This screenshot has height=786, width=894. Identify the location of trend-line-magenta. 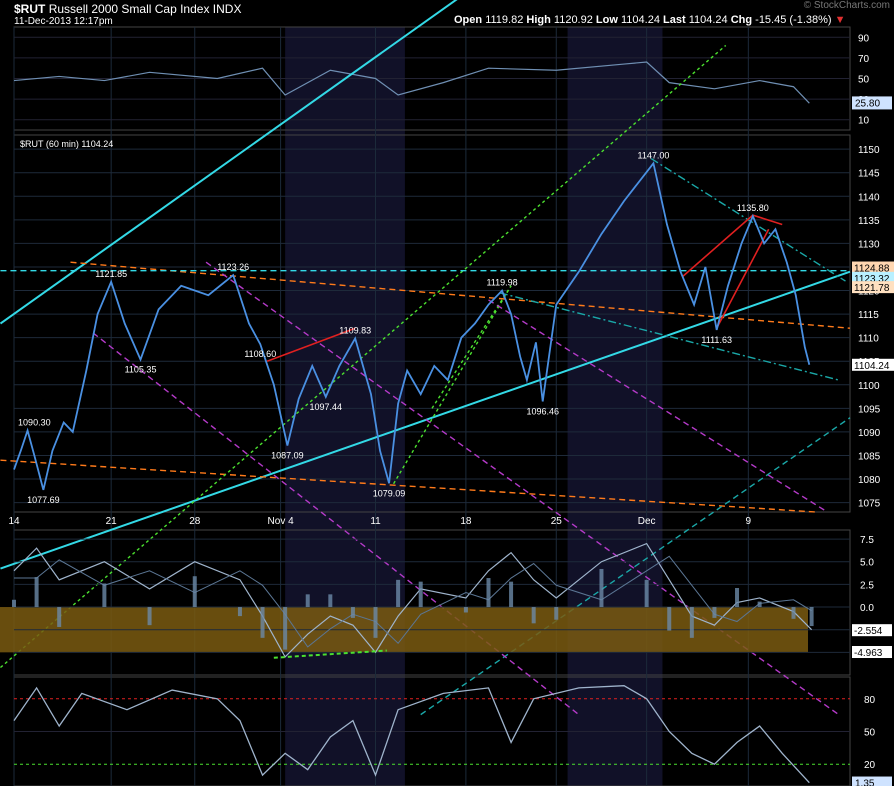
(658, 406).